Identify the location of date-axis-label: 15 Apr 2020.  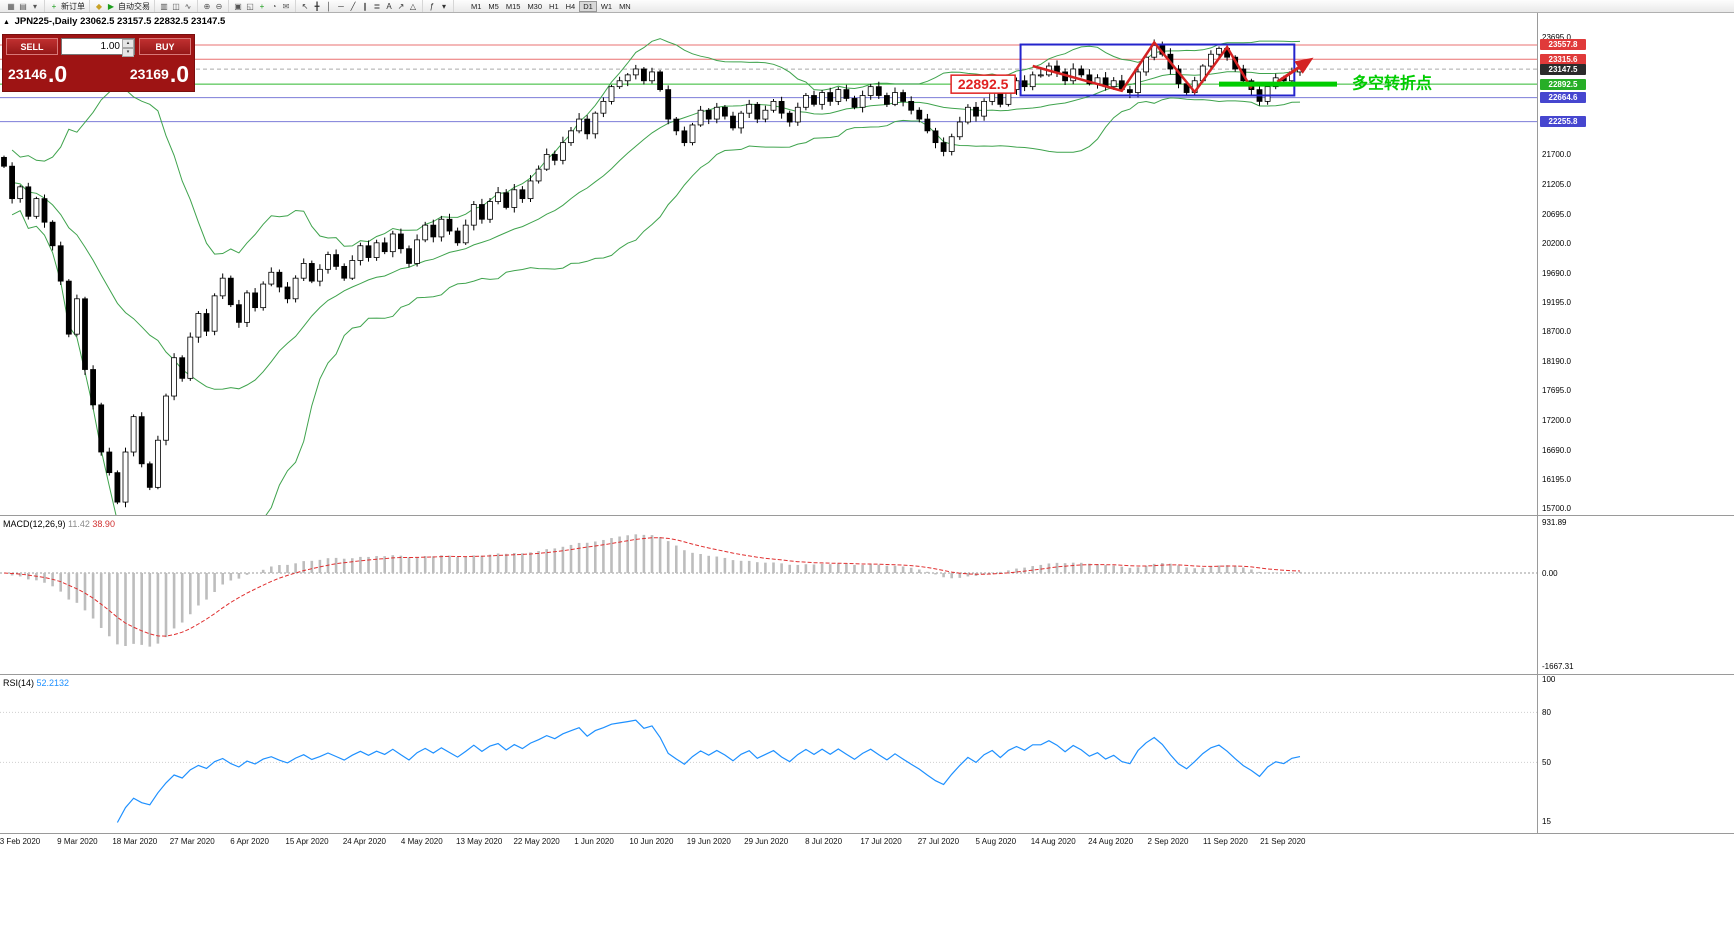
(307, 841).